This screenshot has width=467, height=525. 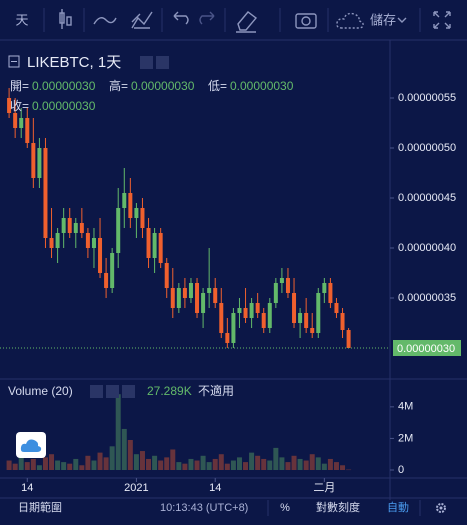 I want to click on volume-tick-label: 0, so click(x=401, y=470).